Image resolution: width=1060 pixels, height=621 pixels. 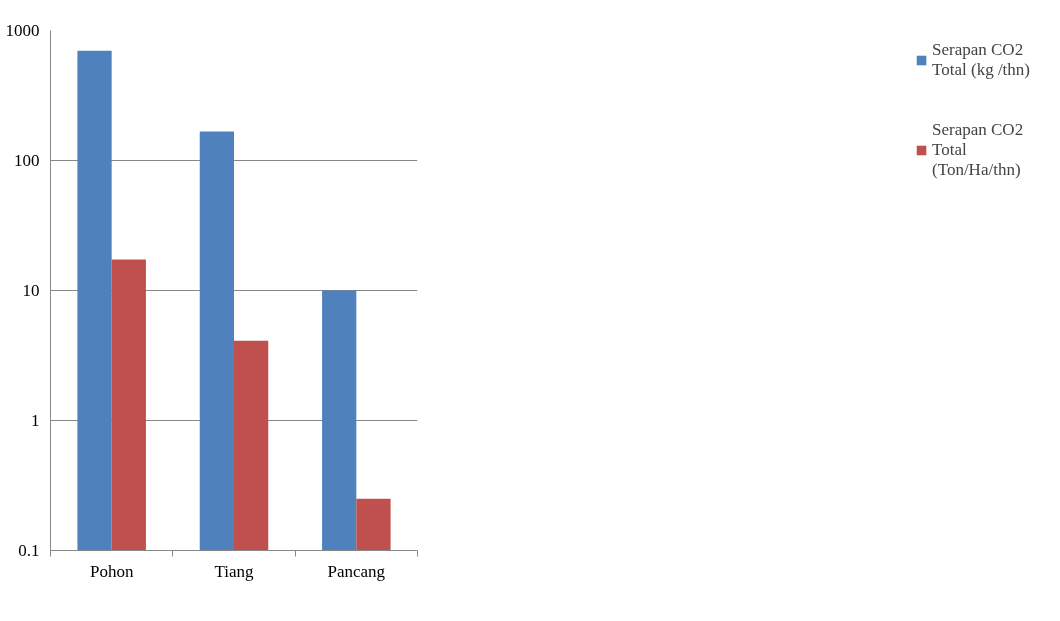 I want to click on y-tick-label: 0.1, so click(x=29, y=550).